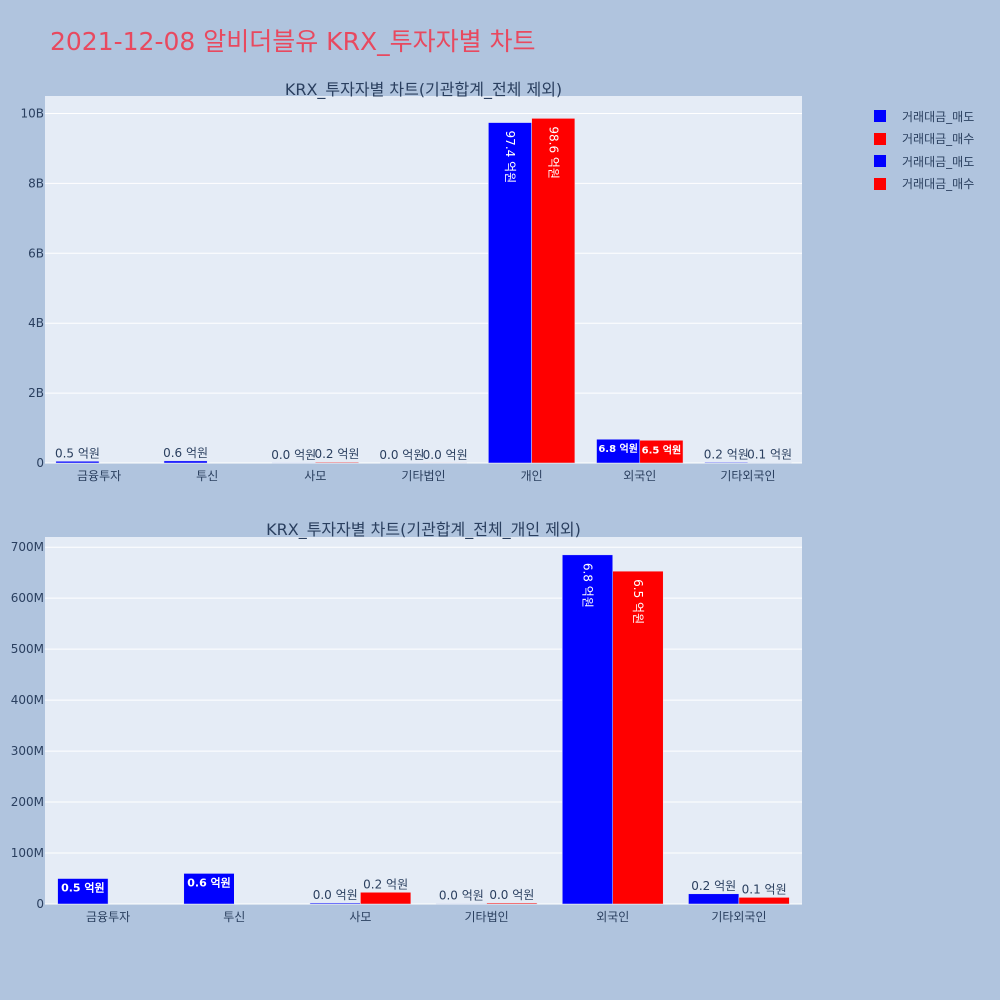 This screenshot has height=1000, width=1000. Describe the element at coordinates (36, 323) in the screenshot. I see `y-tick-label: 4B` at that location.